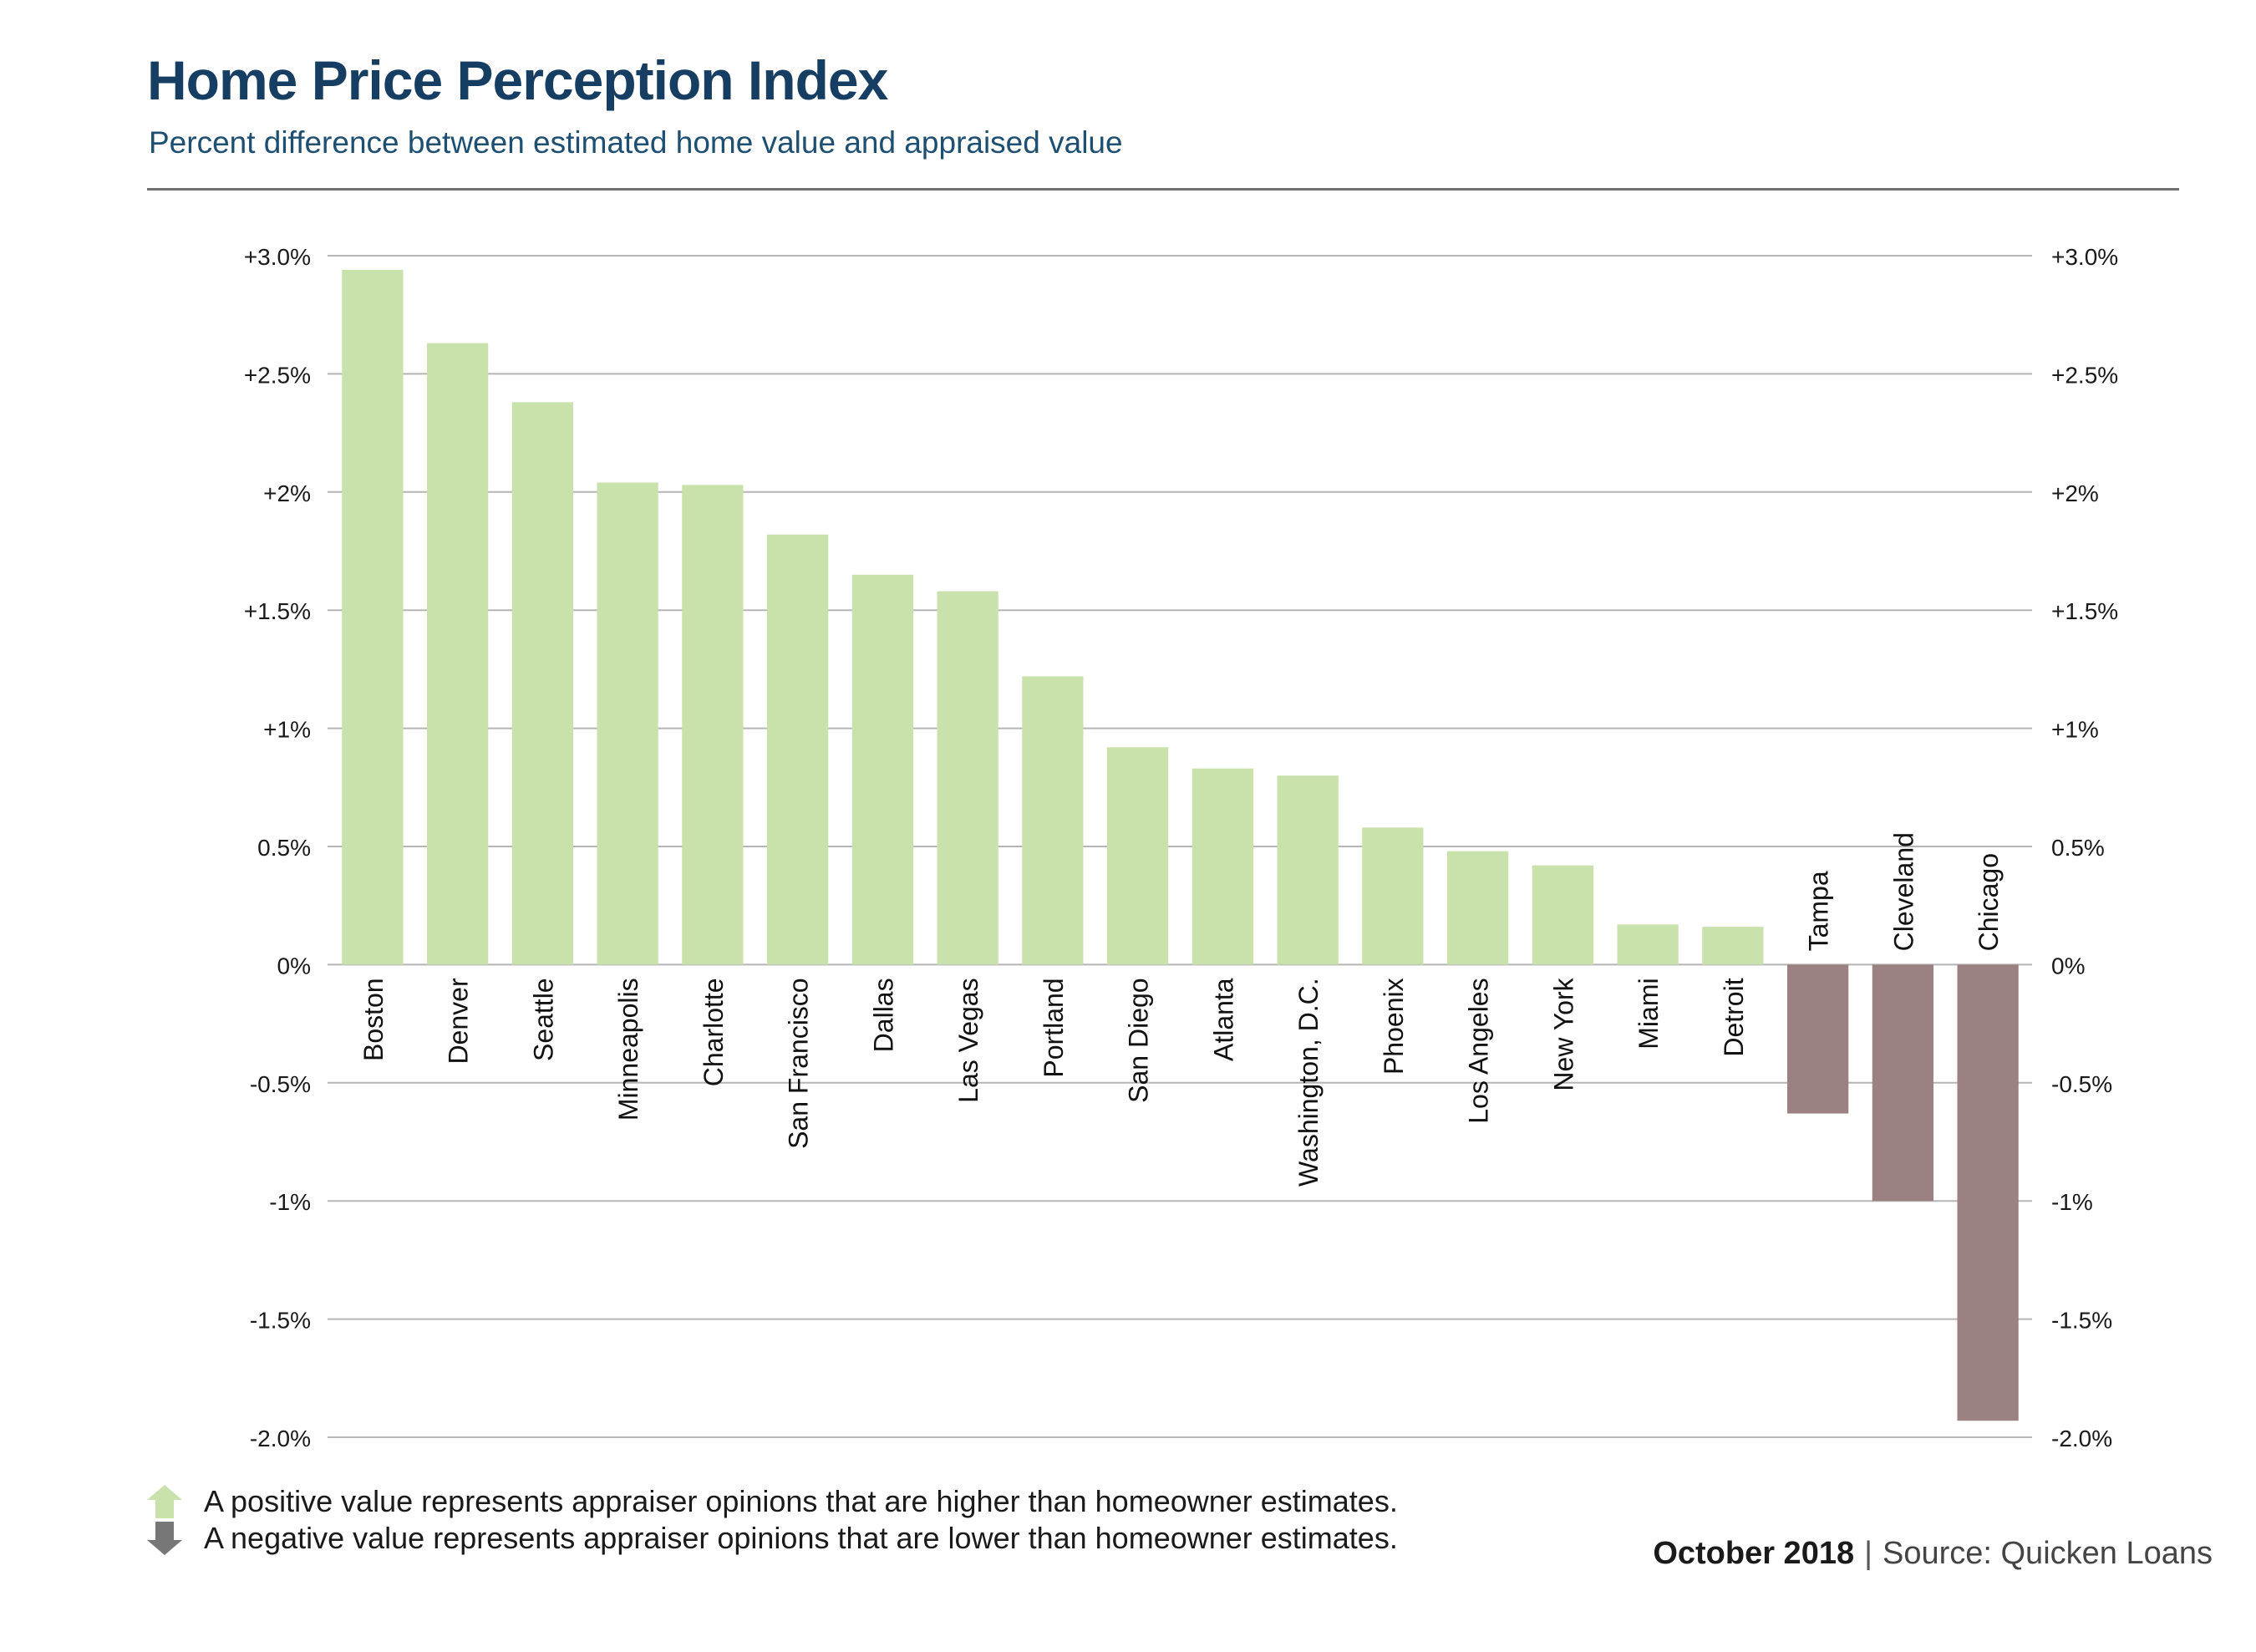  Describe the element at coordinates (2084, 611) in the screenshot. I see `y-tick-label-right: +1.5%` at that location.